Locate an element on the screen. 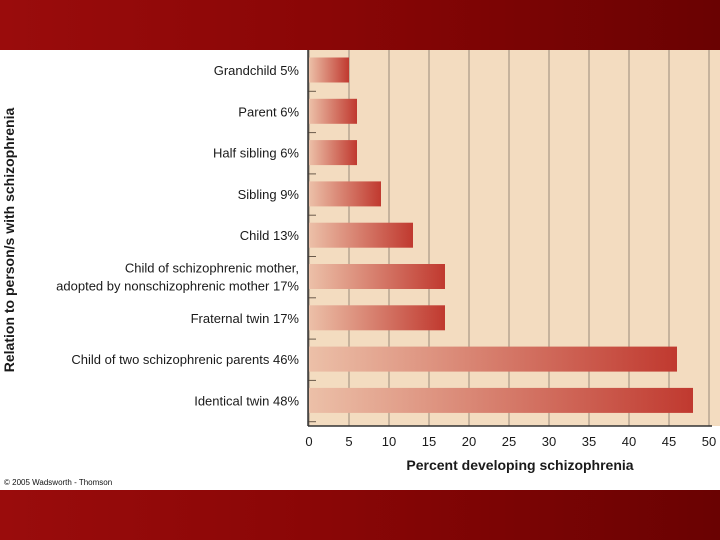 This screenshot has width=720, height=540. x-tick-label: 10 is located at coordinates (389, 441).